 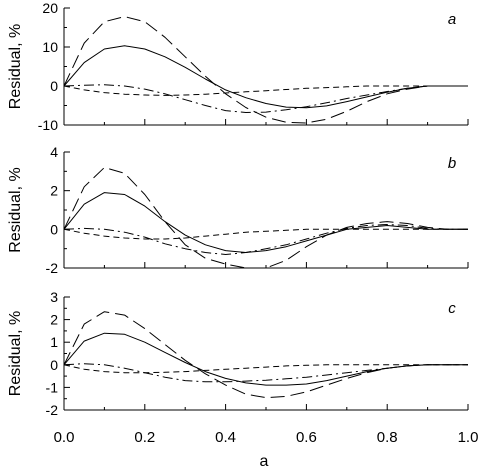 I want to click on x-tick-label: 0.0, so click(x=64, y=437).